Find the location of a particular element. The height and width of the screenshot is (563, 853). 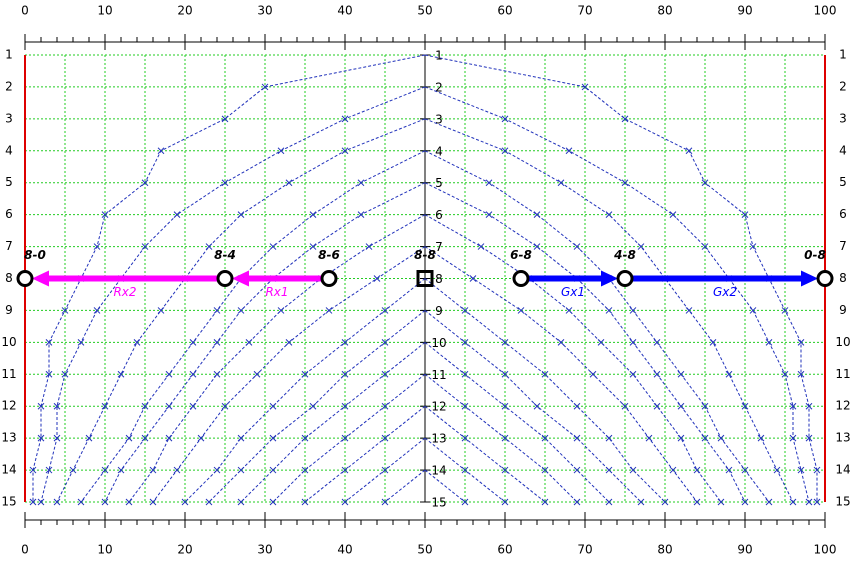

y-tick-label: 3 is located at coordinates (843, 118).